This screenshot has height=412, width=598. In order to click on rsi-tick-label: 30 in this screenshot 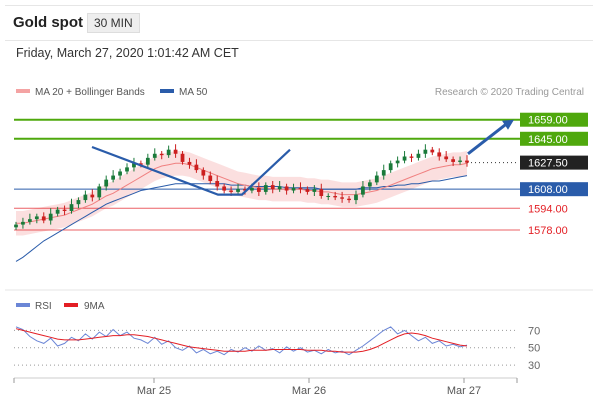, I will do `click(534, 366)`.